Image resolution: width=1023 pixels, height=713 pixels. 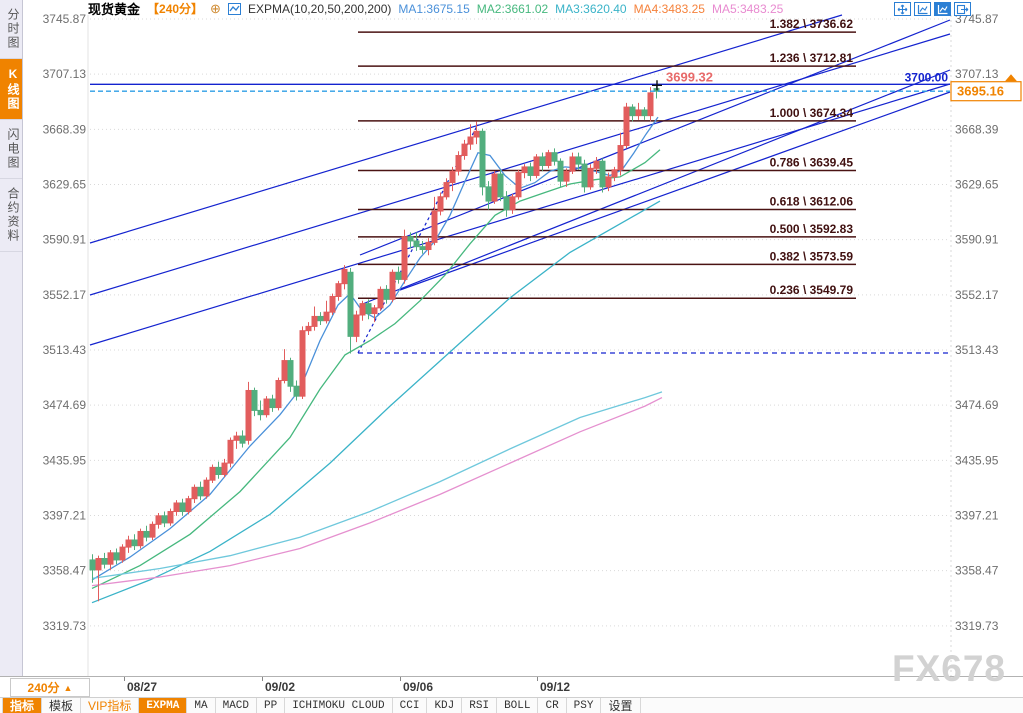 What do you see at coordinates (236, 705) in the screenshot?
I see `toolbar-tab-macd: MACD` at bounding box center [236, 705].